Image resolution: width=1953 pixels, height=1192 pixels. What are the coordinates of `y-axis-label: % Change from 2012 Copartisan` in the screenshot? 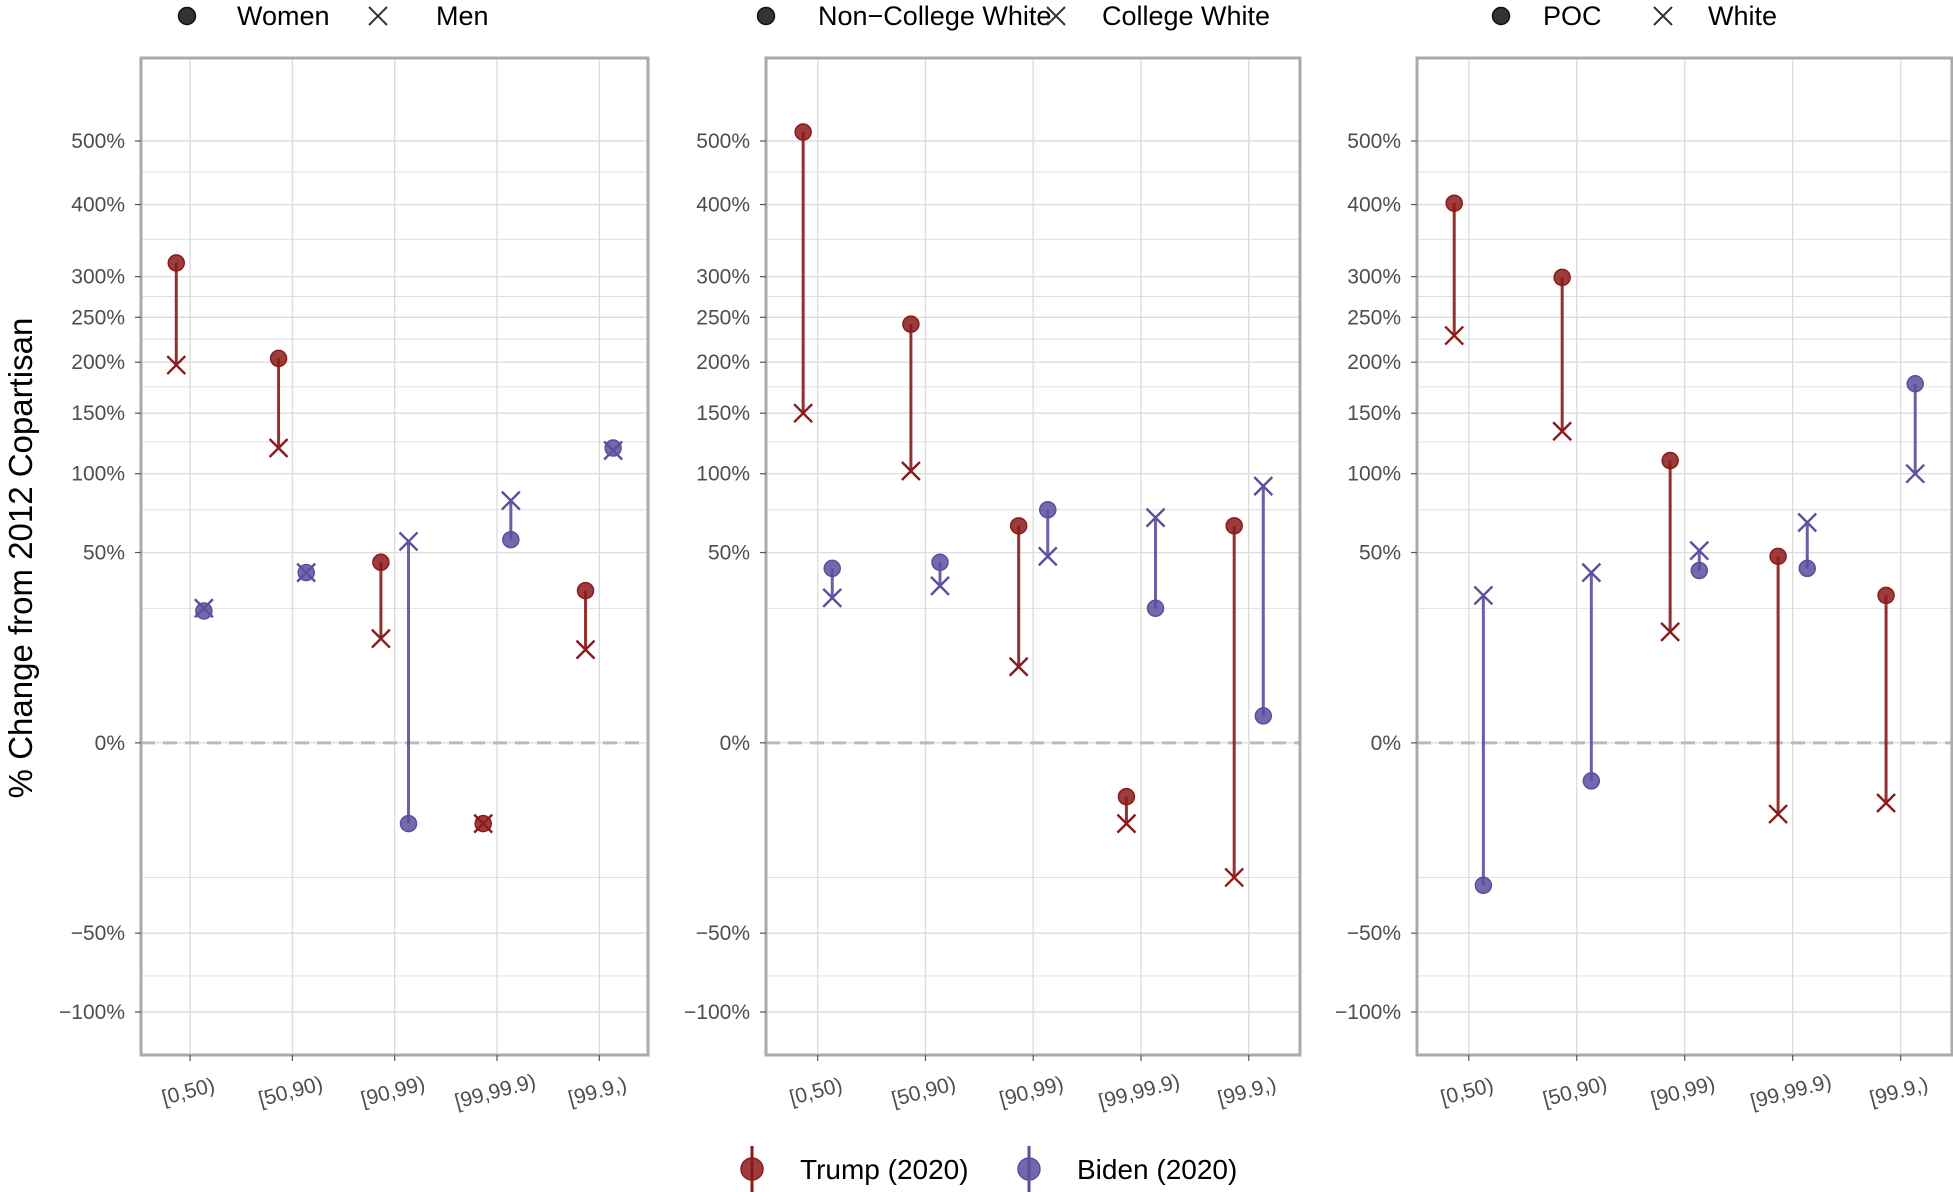 It's located at (20, 558).